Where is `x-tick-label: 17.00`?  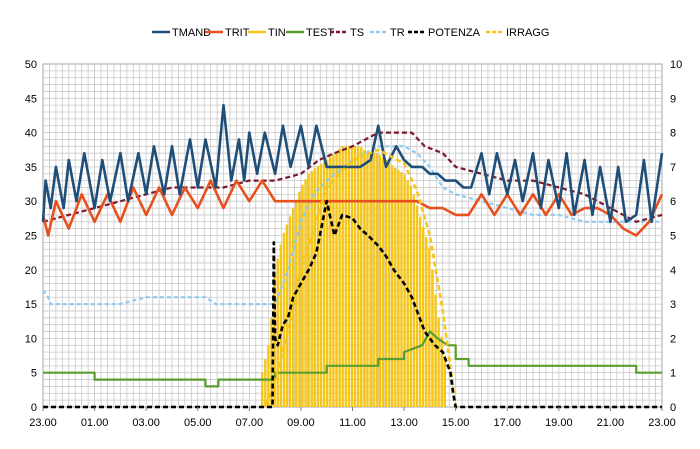 x-tick-label: 17.00 is located at coordinates (507, 423).